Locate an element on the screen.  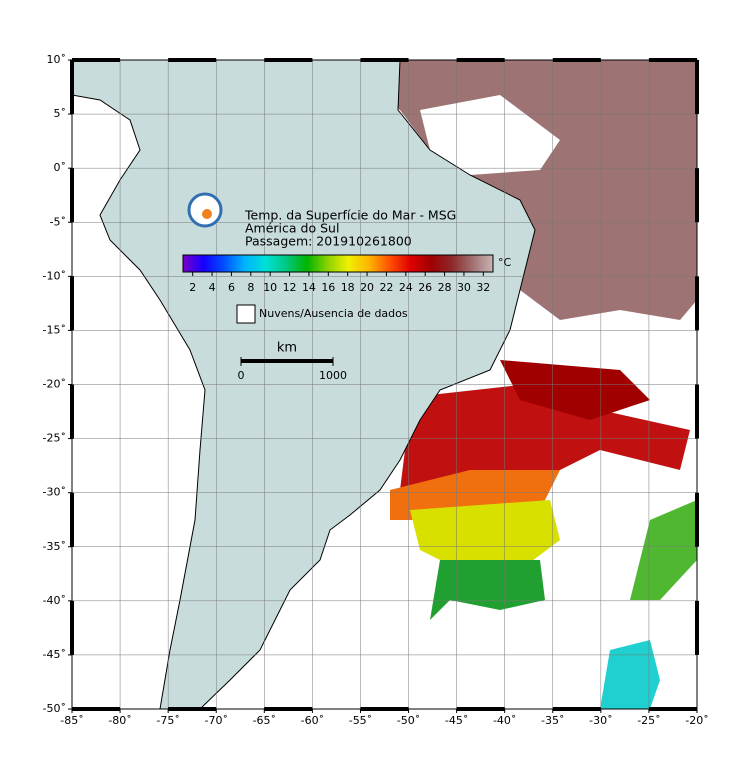
lon-tick-label: -55˚ is located at coordinates (360, 720).